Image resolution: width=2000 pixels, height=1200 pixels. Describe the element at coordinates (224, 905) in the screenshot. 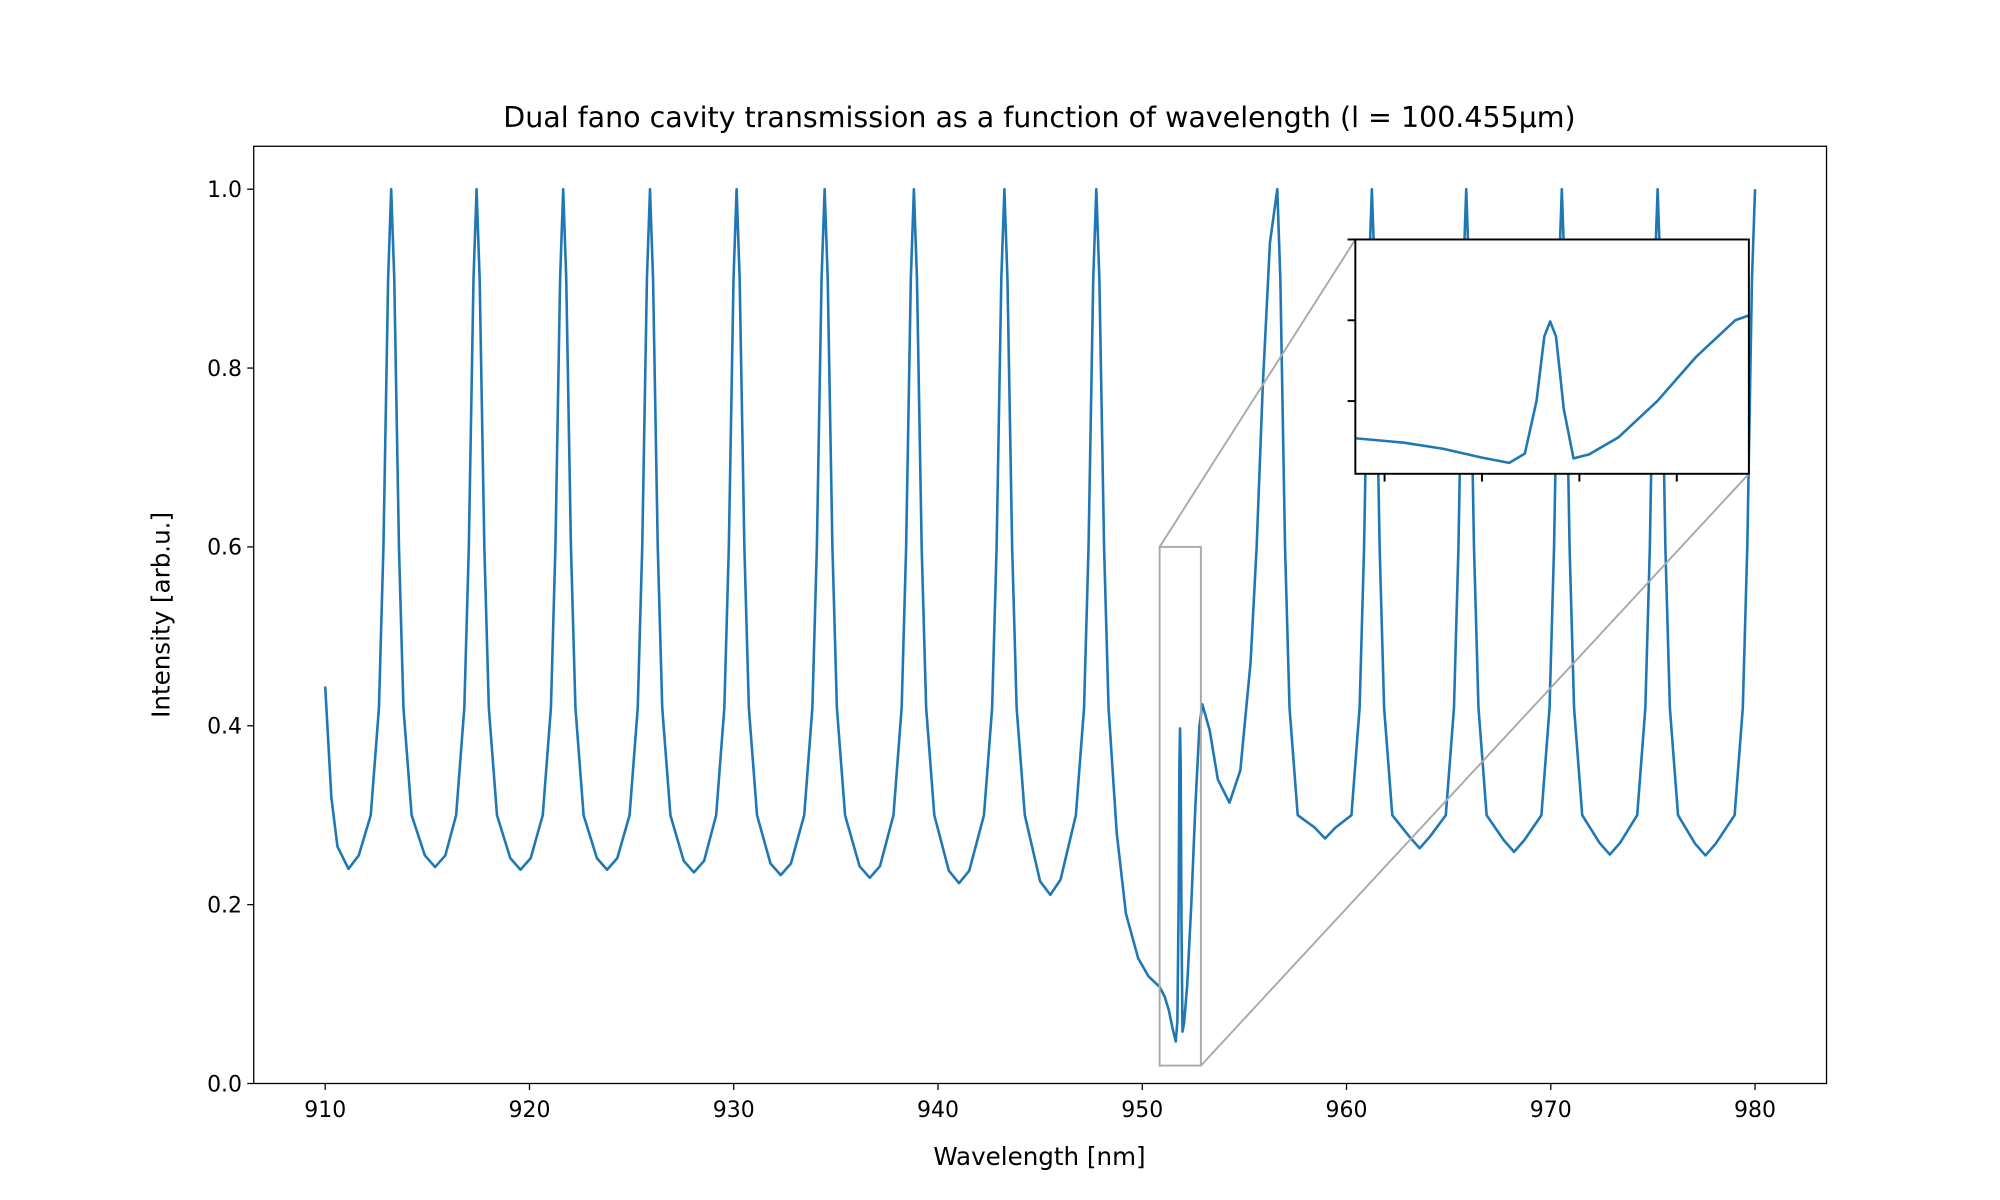

I see `y-tick-label: 0.2` at that location.